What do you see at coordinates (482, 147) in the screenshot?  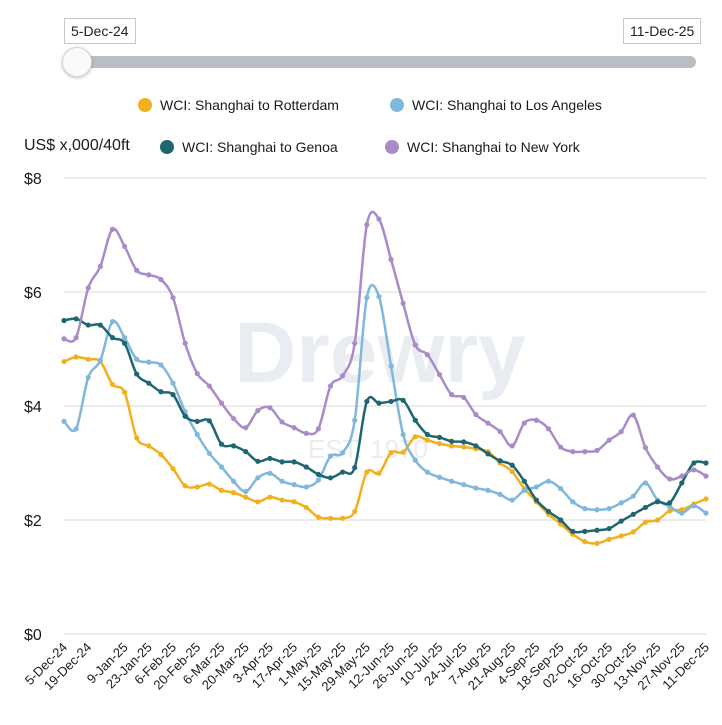 I see `legend-item-new-york: WCI: Shanghai to New York` at bounding box center [482, 147].